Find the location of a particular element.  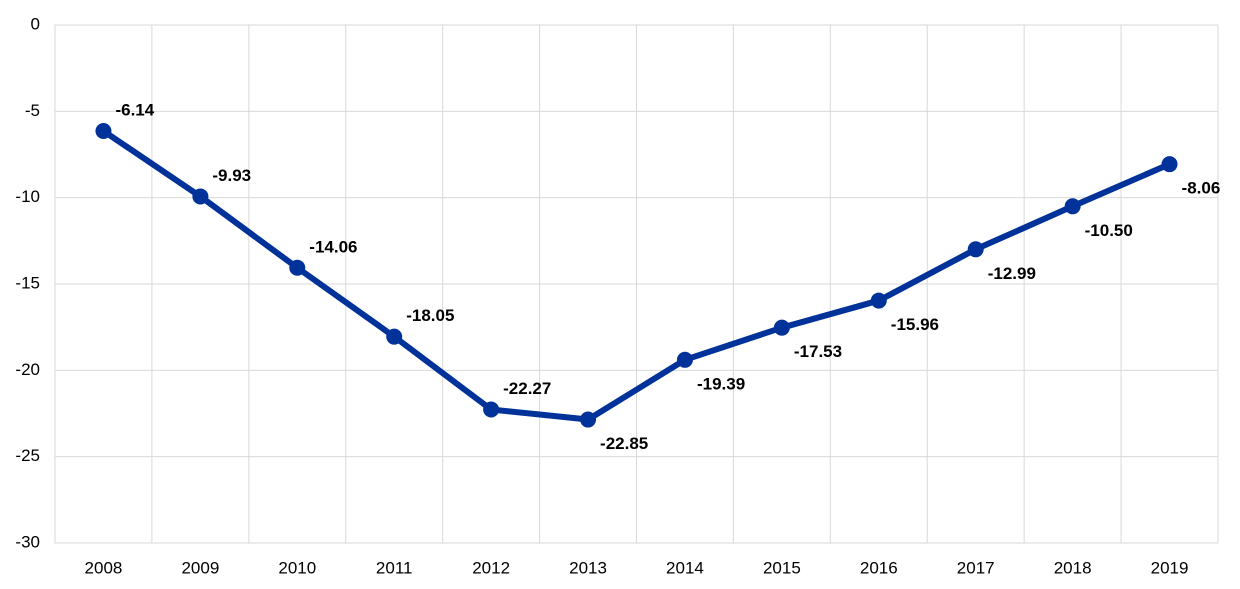

data-label: -12.99 is located at coordinates (1012, 273).